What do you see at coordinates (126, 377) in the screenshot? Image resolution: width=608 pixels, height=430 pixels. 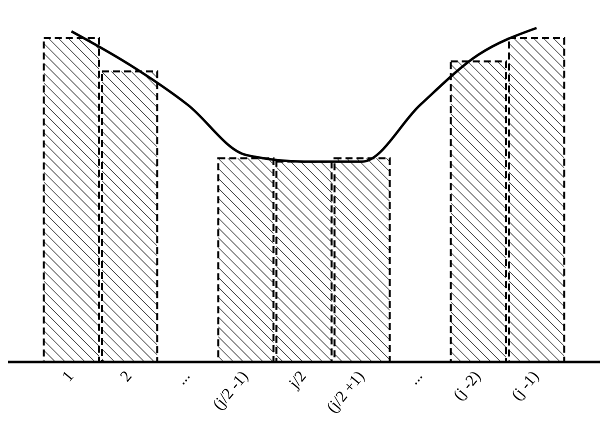 I see `x-tick-label: 2` at bounding box center [126, 377].